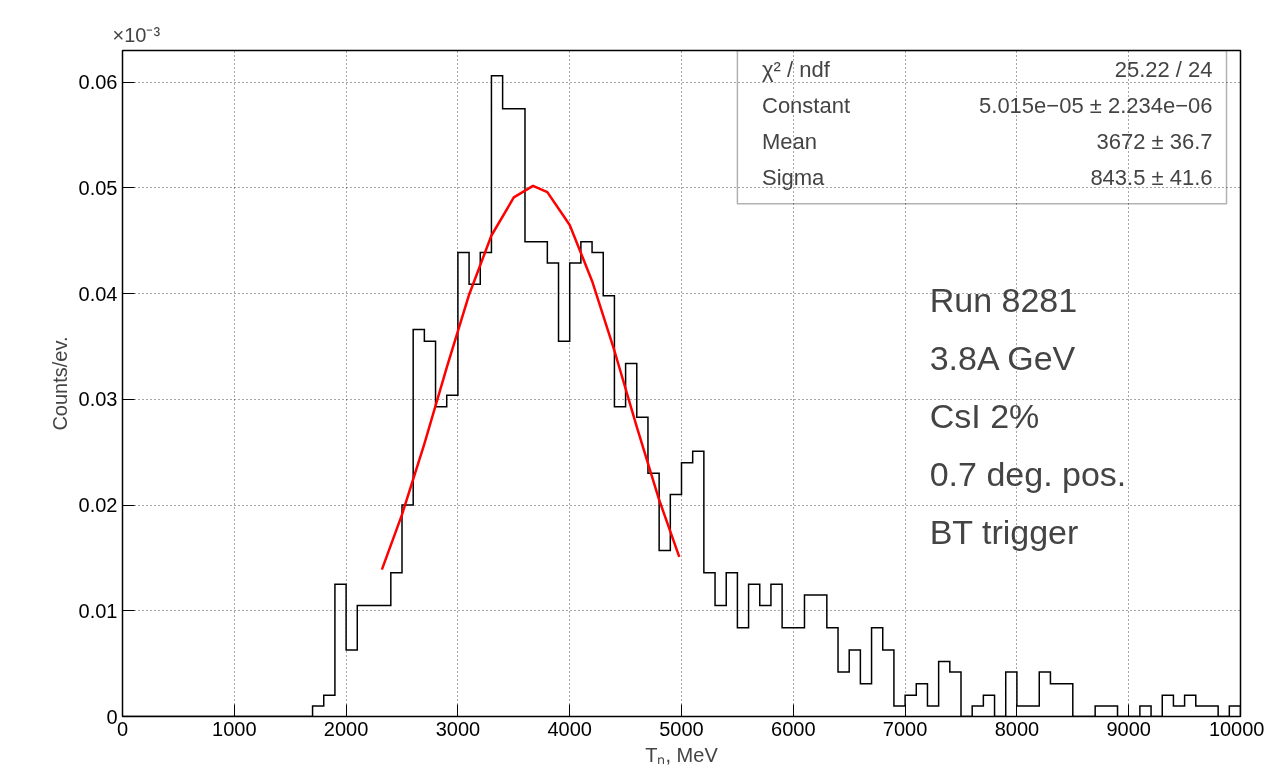 This screenshot has height=774, width=1264. Describe the element at coordinates (1003, 300) in the screenshot. I see `annotation: Run 8281` at that location.